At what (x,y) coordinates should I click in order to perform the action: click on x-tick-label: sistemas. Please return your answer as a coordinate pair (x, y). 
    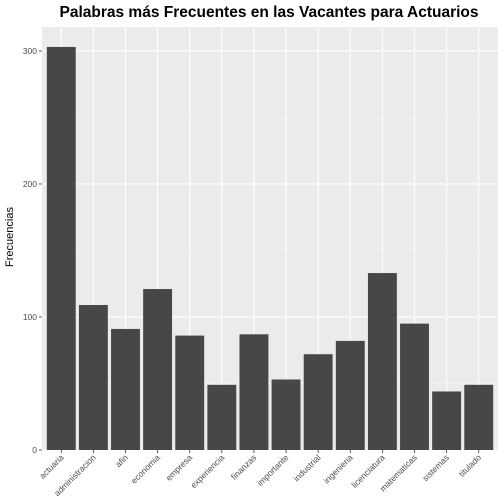
    Looking at the image, I should click on (435, 467).